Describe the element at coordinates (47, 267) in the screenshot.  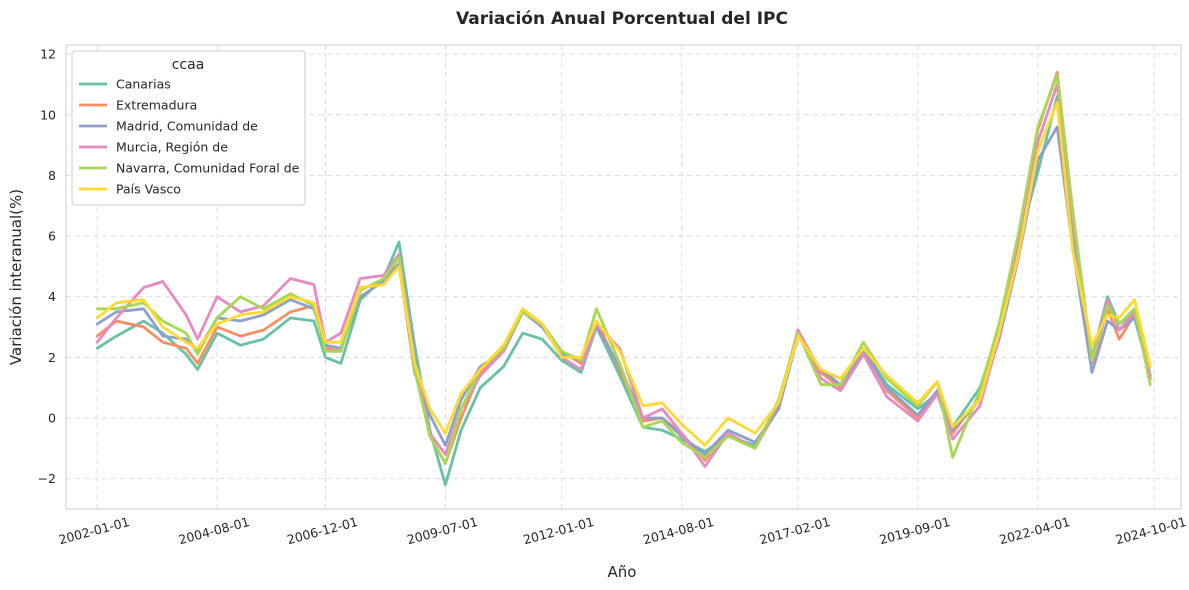
I see `y-axis-ticks: −2 0 2 4 6 8 10 12` at that location.